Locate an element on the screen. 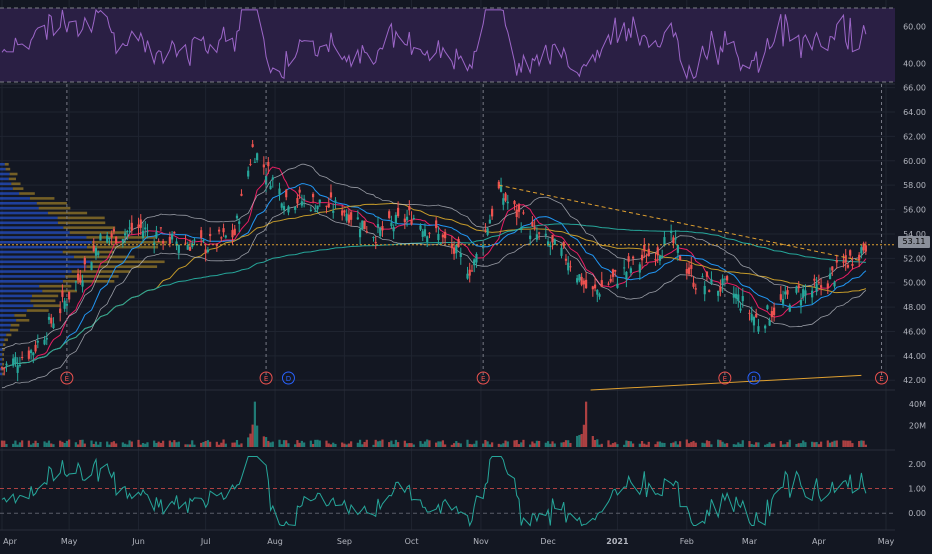  time-tick-label: Jul is located at coordinates (205, 541).